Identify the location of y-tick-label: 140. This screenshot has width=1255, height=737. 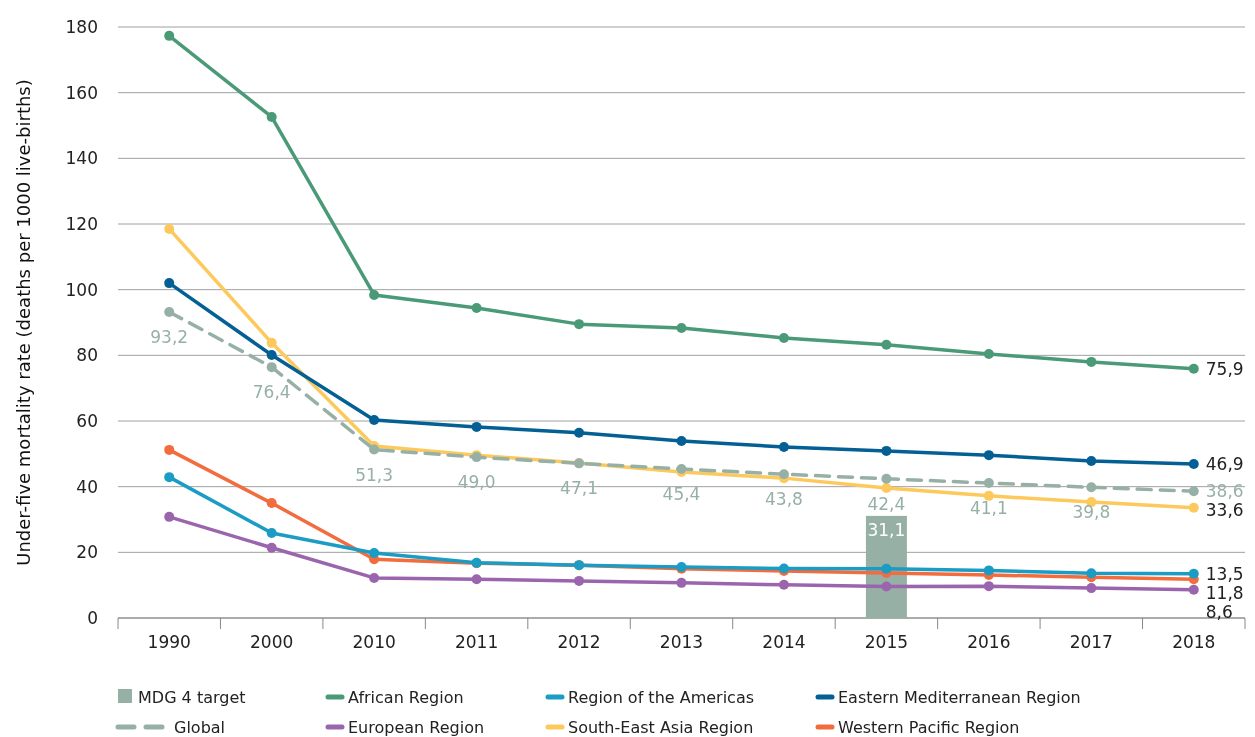
(81, 158).